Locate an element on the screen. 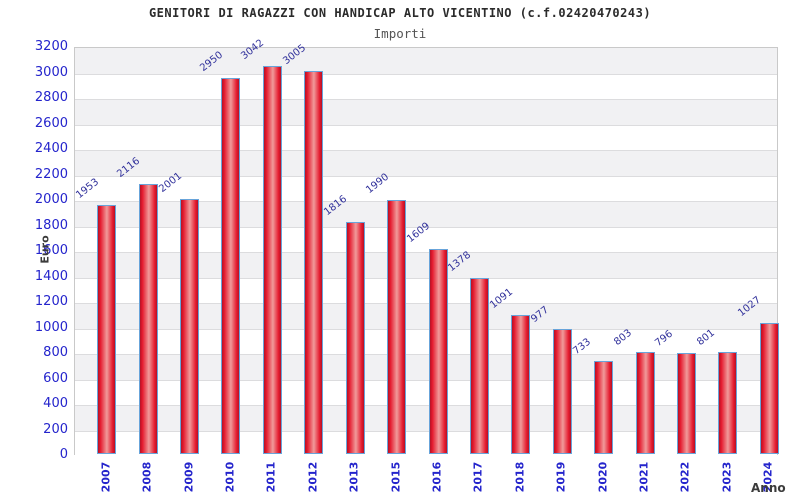  x-tick-label: 2015 is located at coordinates (396, 477).